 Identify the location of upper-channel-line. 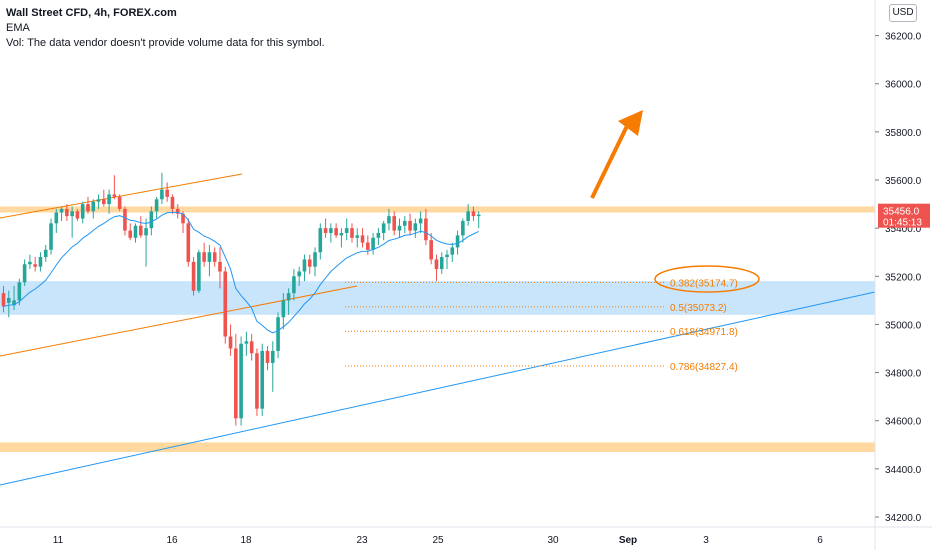
(121, 196).